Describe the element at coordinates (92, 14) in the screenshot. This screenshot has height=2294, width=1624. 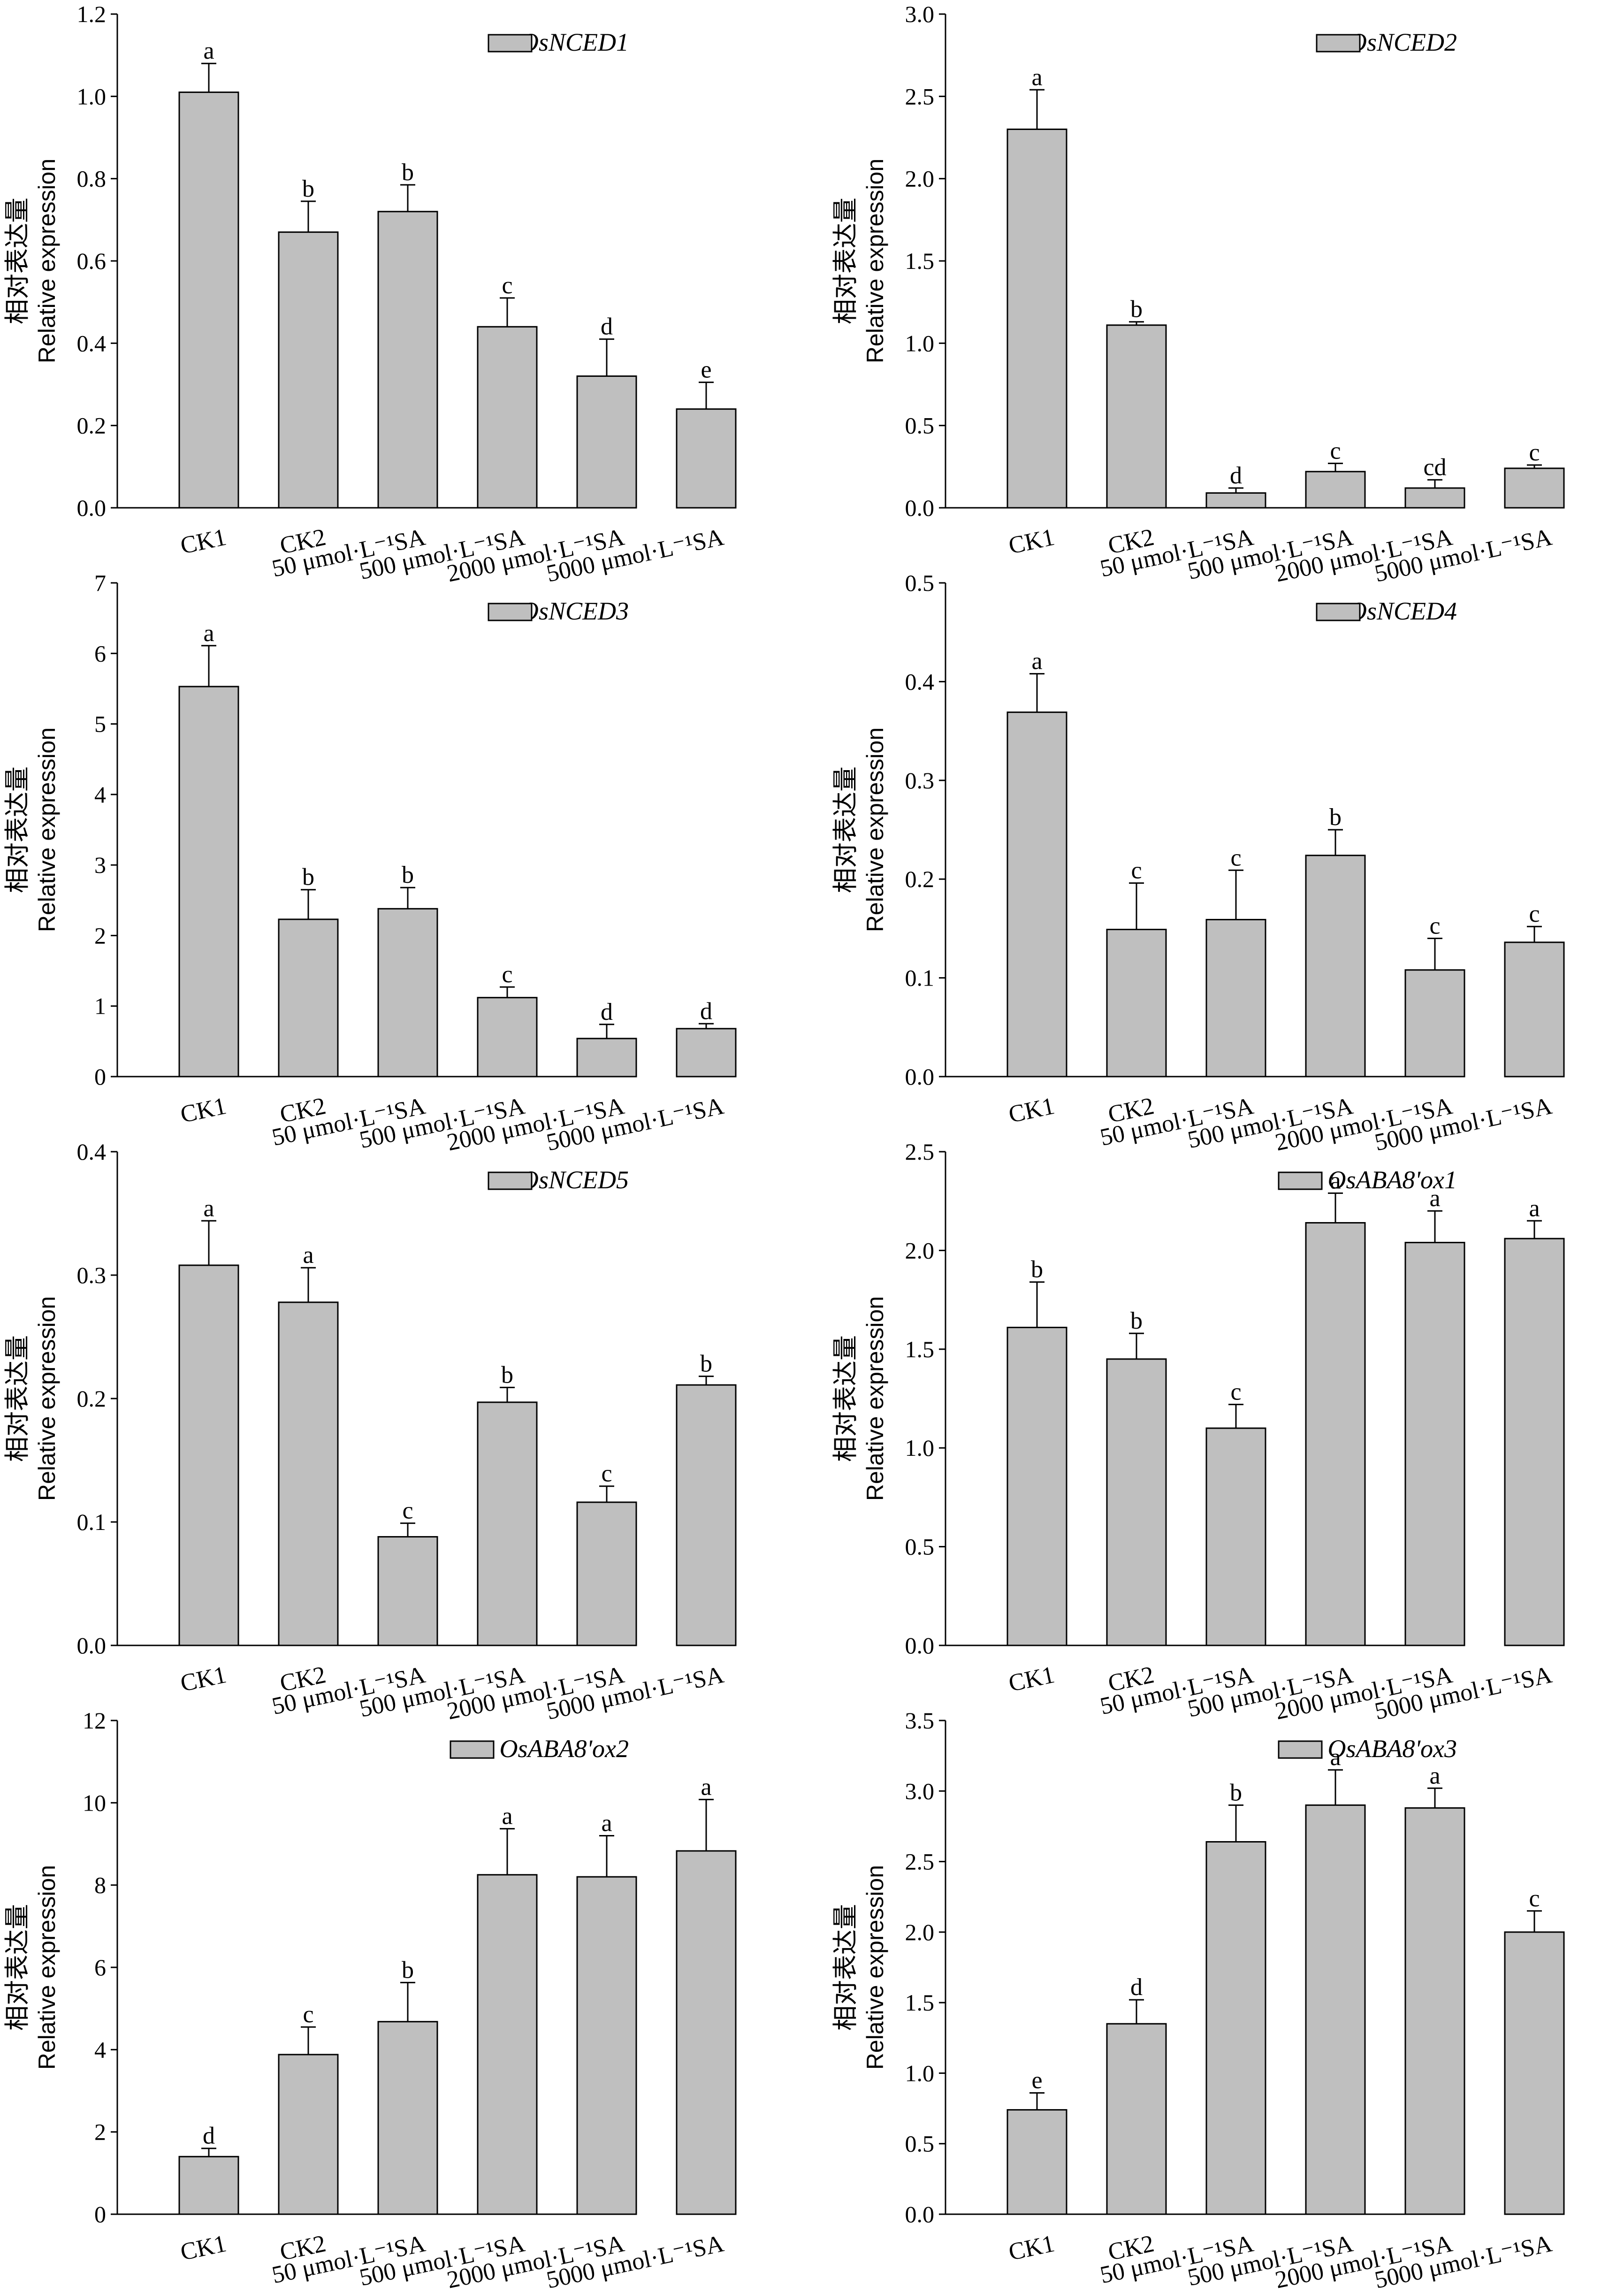
I see `y-tick-label: 1.2` at that location.